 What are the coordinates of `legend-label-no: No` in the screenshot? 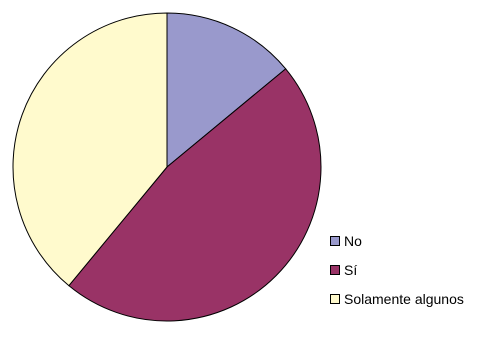 It's located at (353, 240).